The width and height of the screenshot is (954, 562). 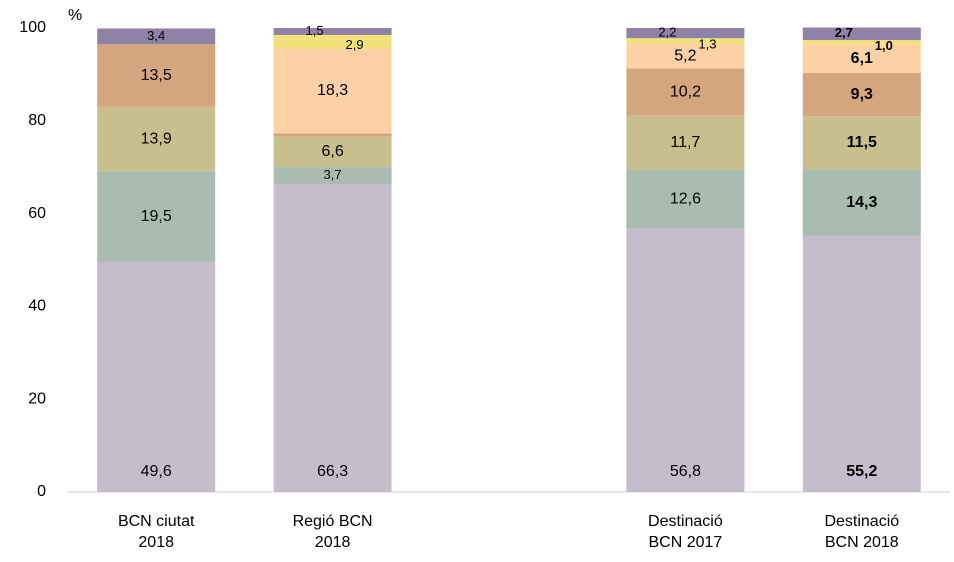 I want to click on data-label: 14,3, so click(x=861, y=202).